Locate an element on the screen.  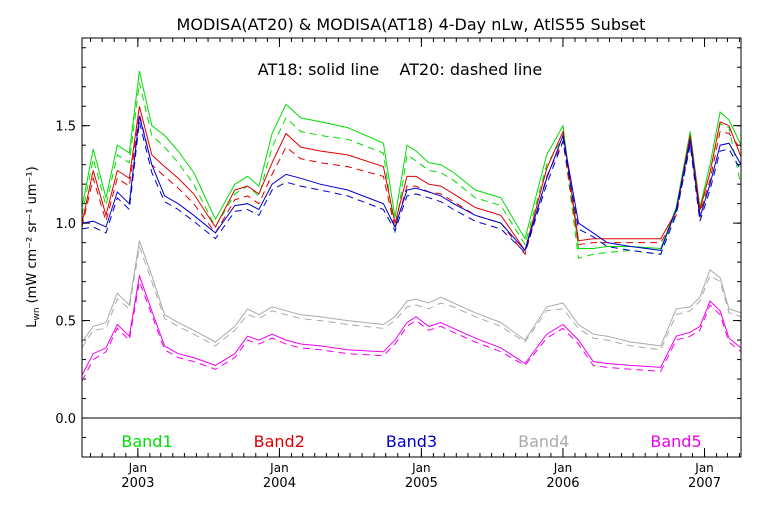
legend-item-band3: Band3 is located at coordinates (411, 441).